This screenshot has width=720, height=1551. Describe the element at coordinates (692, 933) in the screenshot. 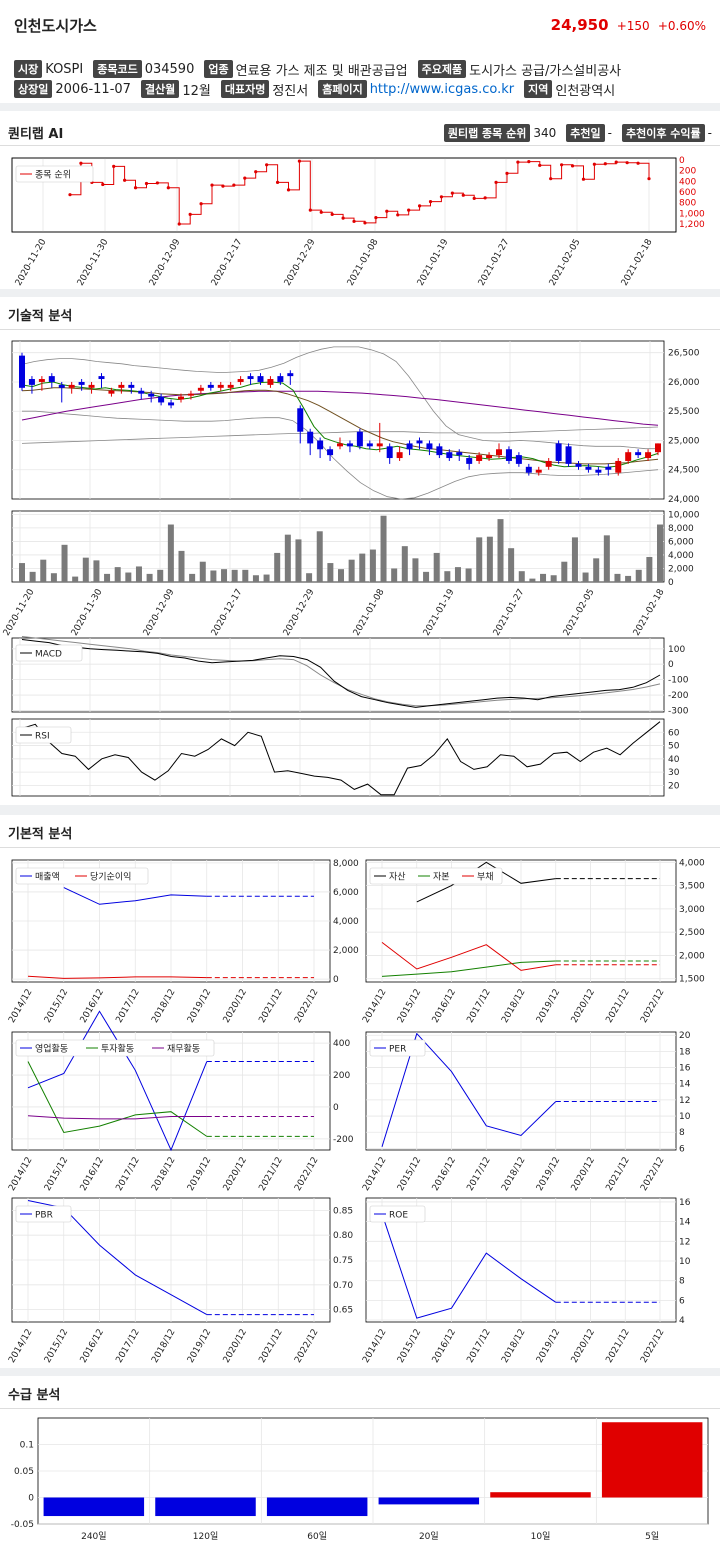

I see `fund-y-tick: 2,500` at that location.